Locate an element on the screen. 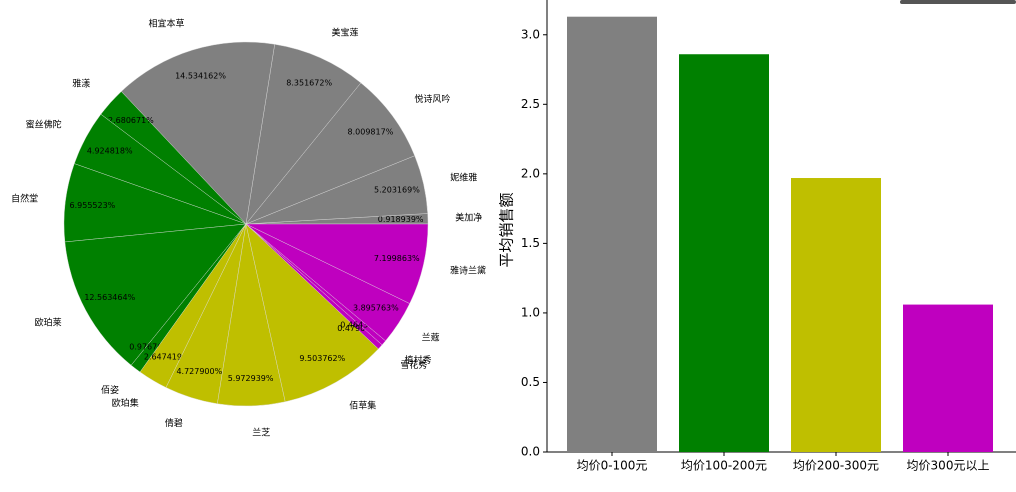 Image resolution: width=1016 pixels, height=492 pixels. slice-percent: 3.895763% is located at coordinates (376, 308).